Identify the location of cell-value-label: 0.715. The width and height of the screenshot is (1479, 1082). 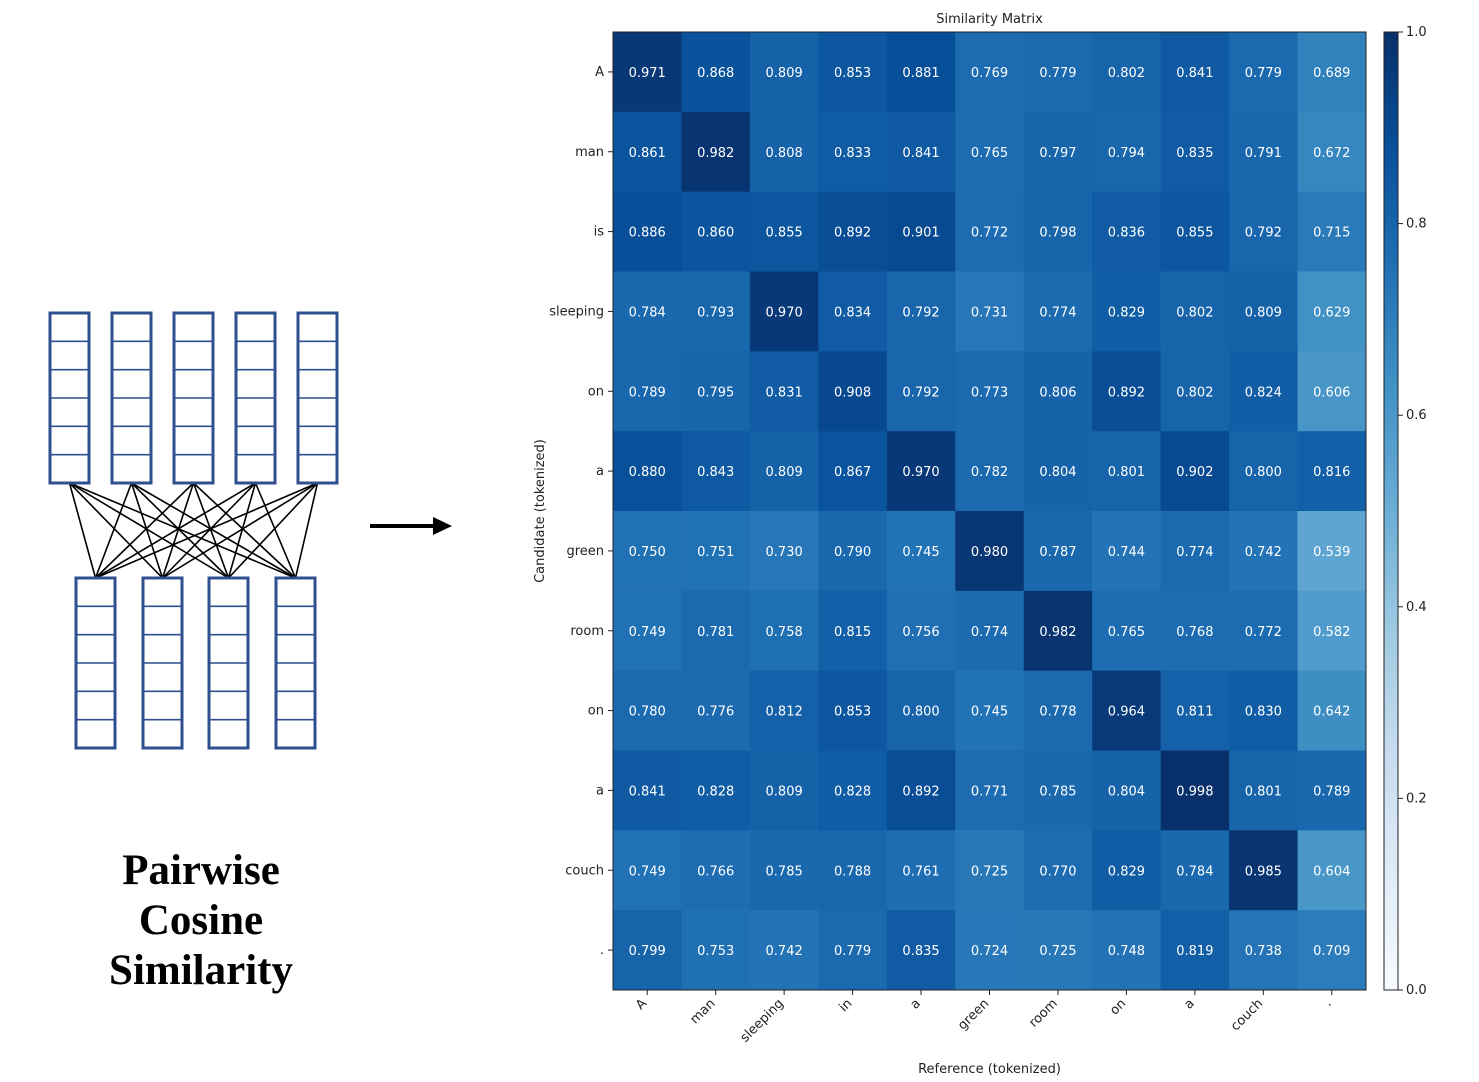
(1331, 233).